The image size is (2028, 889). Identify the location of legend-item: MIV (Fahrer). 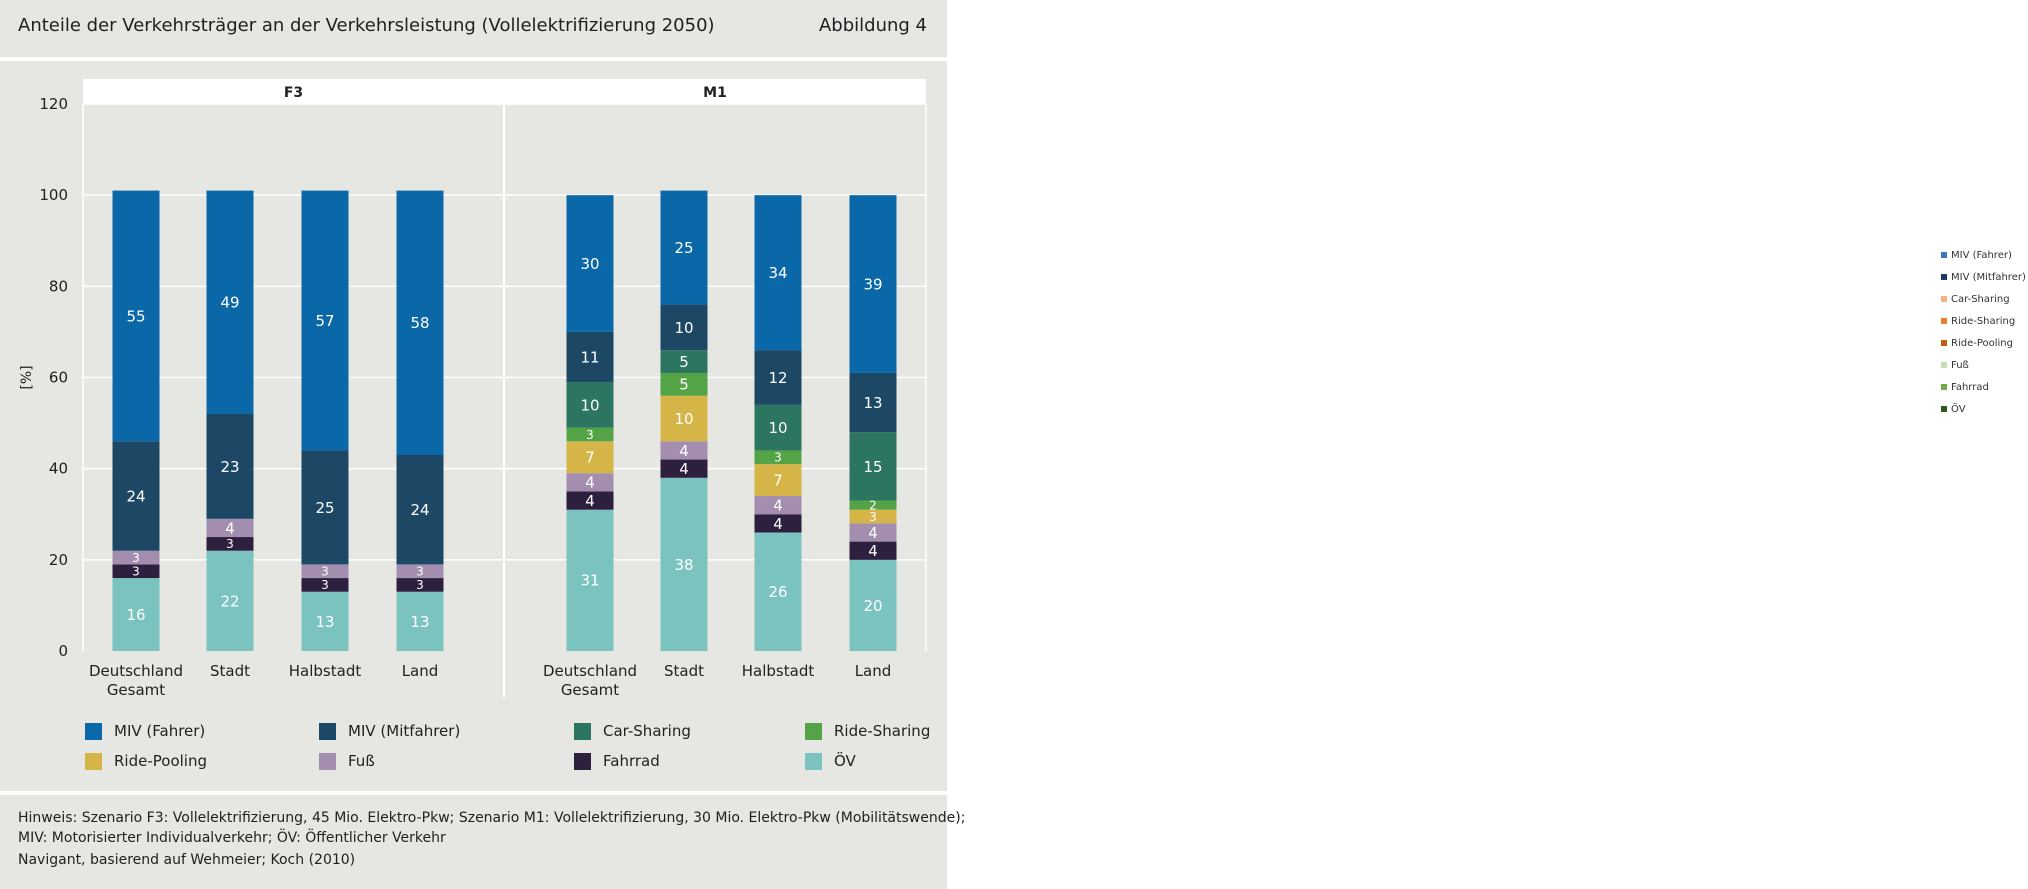
(145, 731).